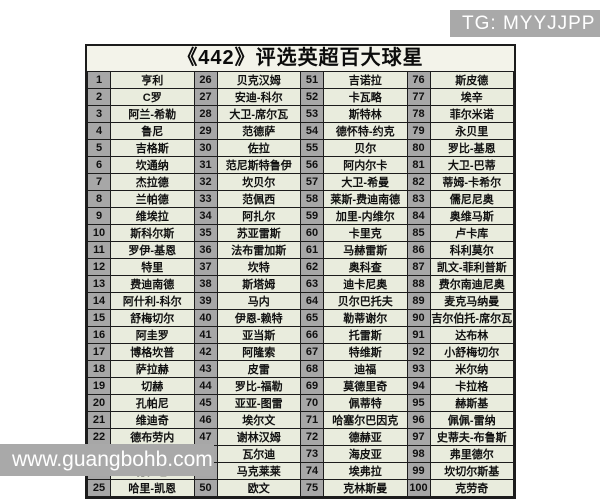 This screenshot has width=600, height=499. Describe the element at coordinates (312, 318) in the screenshot. I see `rank-cell: 65` at that location.